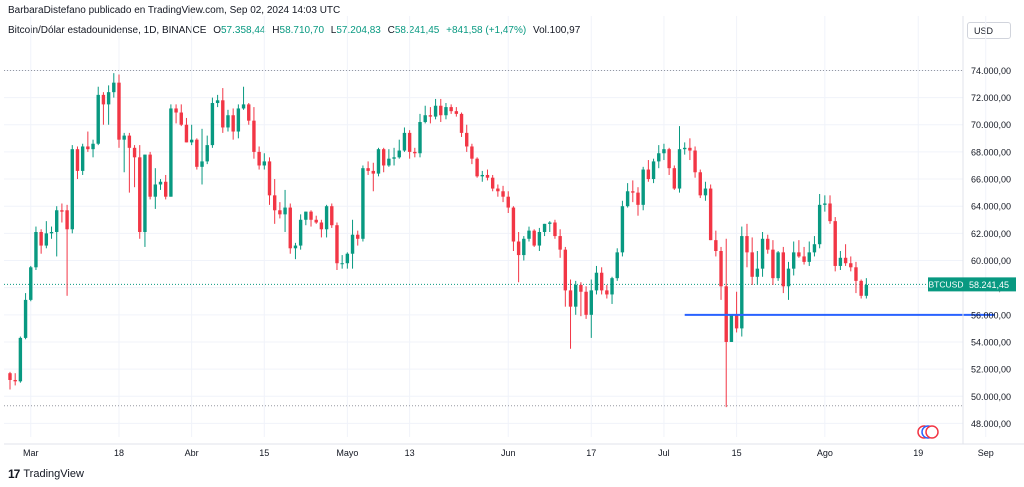 The image size is (1024, 487). Describe the element at coordinates (991, 342) in the screenshot. I see `y-tick-label: 54.000,00` at that location.